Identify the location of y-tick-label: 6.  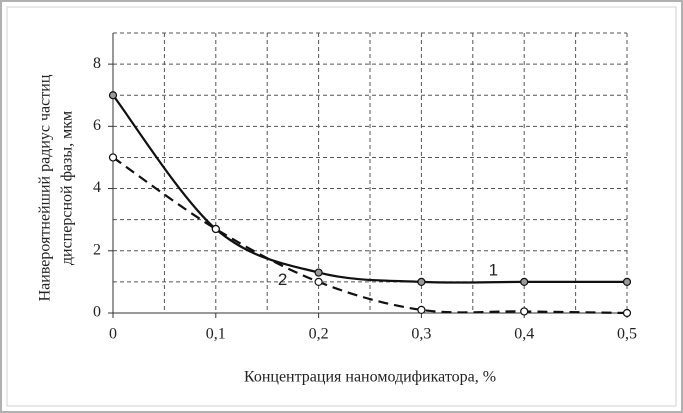
(97, 125).